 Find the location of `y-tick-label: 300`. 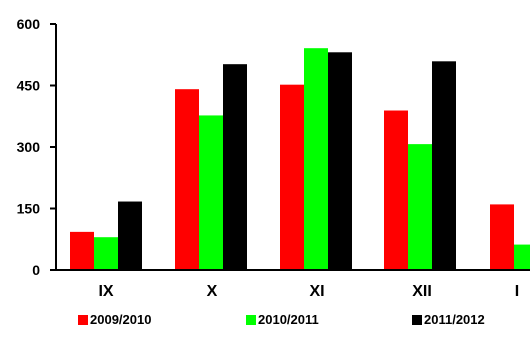

y-tick-label: 300 is located at coordinates (29, 147).